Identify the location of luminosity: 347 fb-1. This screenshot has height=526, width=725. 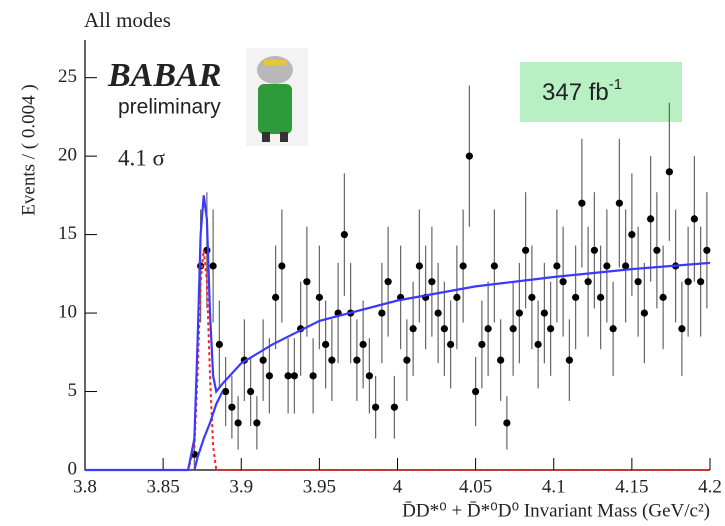
(582, 91).